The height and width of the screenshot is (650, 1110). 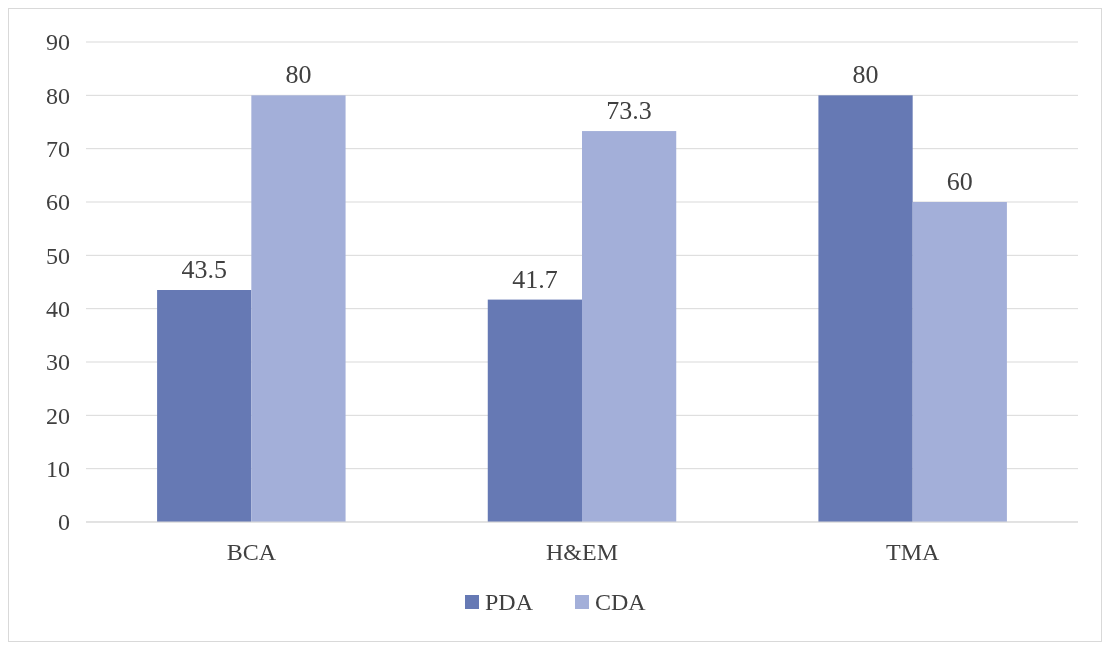 I want to click on y-tick-label: 20, so click(x=58, y=415).